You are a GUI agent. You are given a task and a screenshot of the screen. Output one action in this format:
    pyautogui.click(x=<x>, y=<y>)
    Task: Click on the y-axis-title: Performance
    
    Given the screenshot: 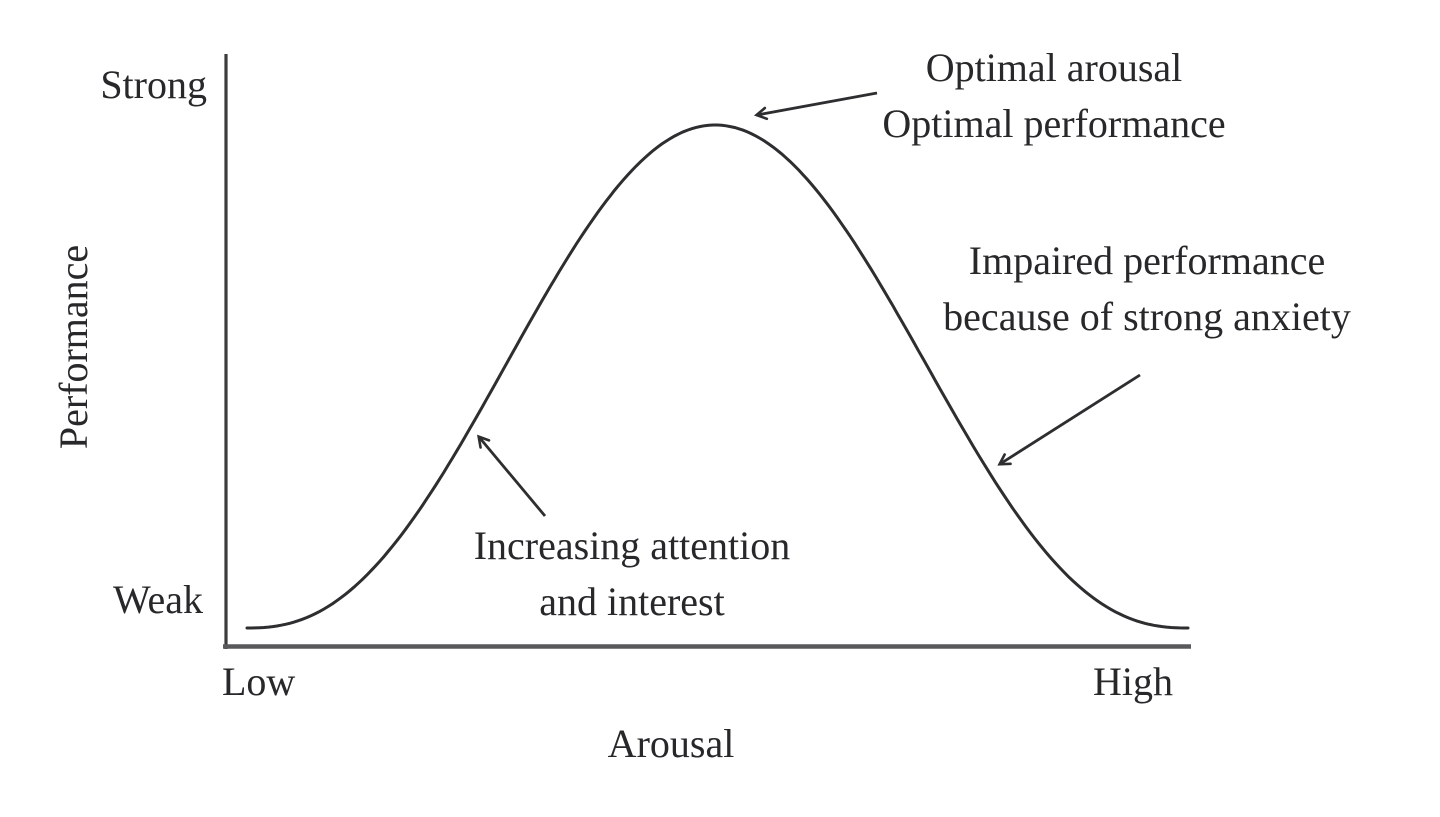 What is the action you would take?
    pyautogui.click(x=73, y=347)
    